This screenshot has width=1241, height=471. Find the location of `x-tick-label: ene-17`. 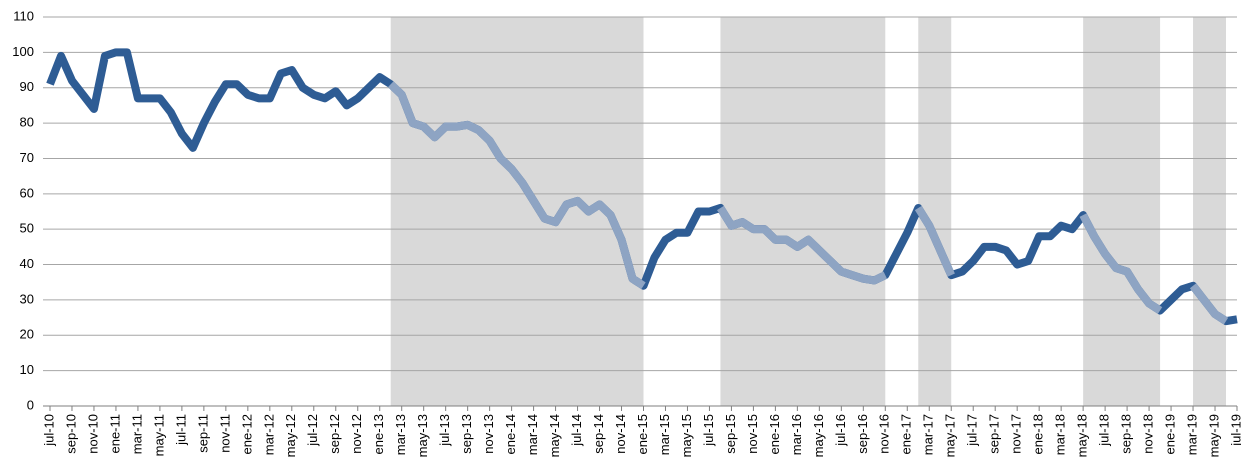

x-tick-label: ene-17 is located at coordinates (906, 434).